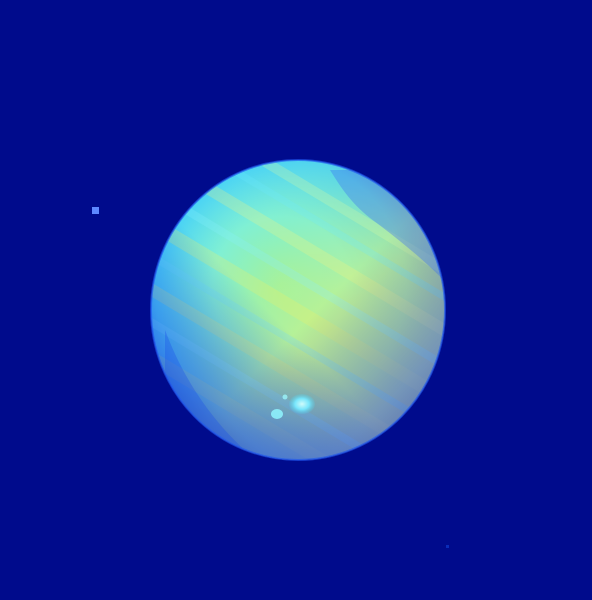 The width and height of the screenshot is (592, 600). I want to click on small-bright-spot, so click(277, 414).